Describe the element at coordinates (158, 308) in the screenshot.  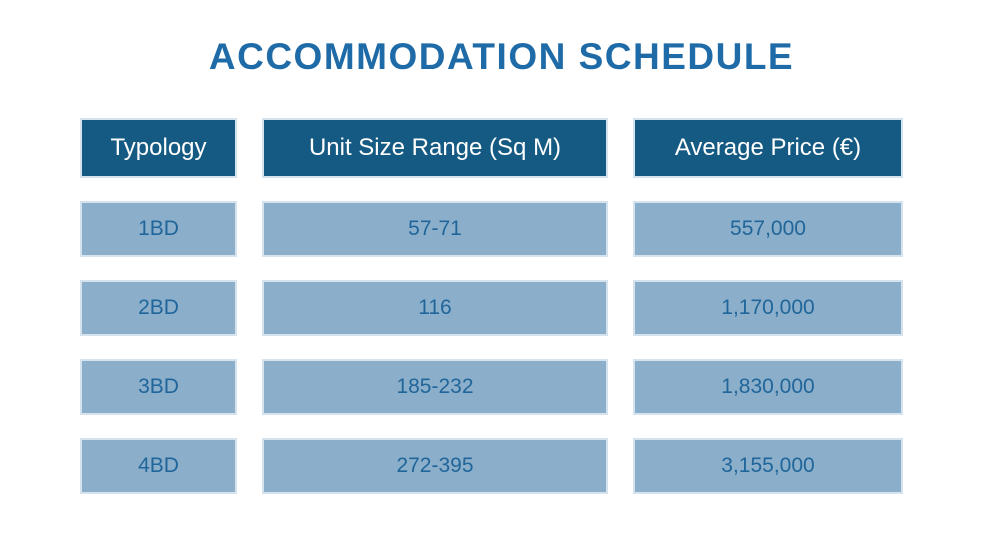
I see `cell-2bd-typology: 2BD` at that location.